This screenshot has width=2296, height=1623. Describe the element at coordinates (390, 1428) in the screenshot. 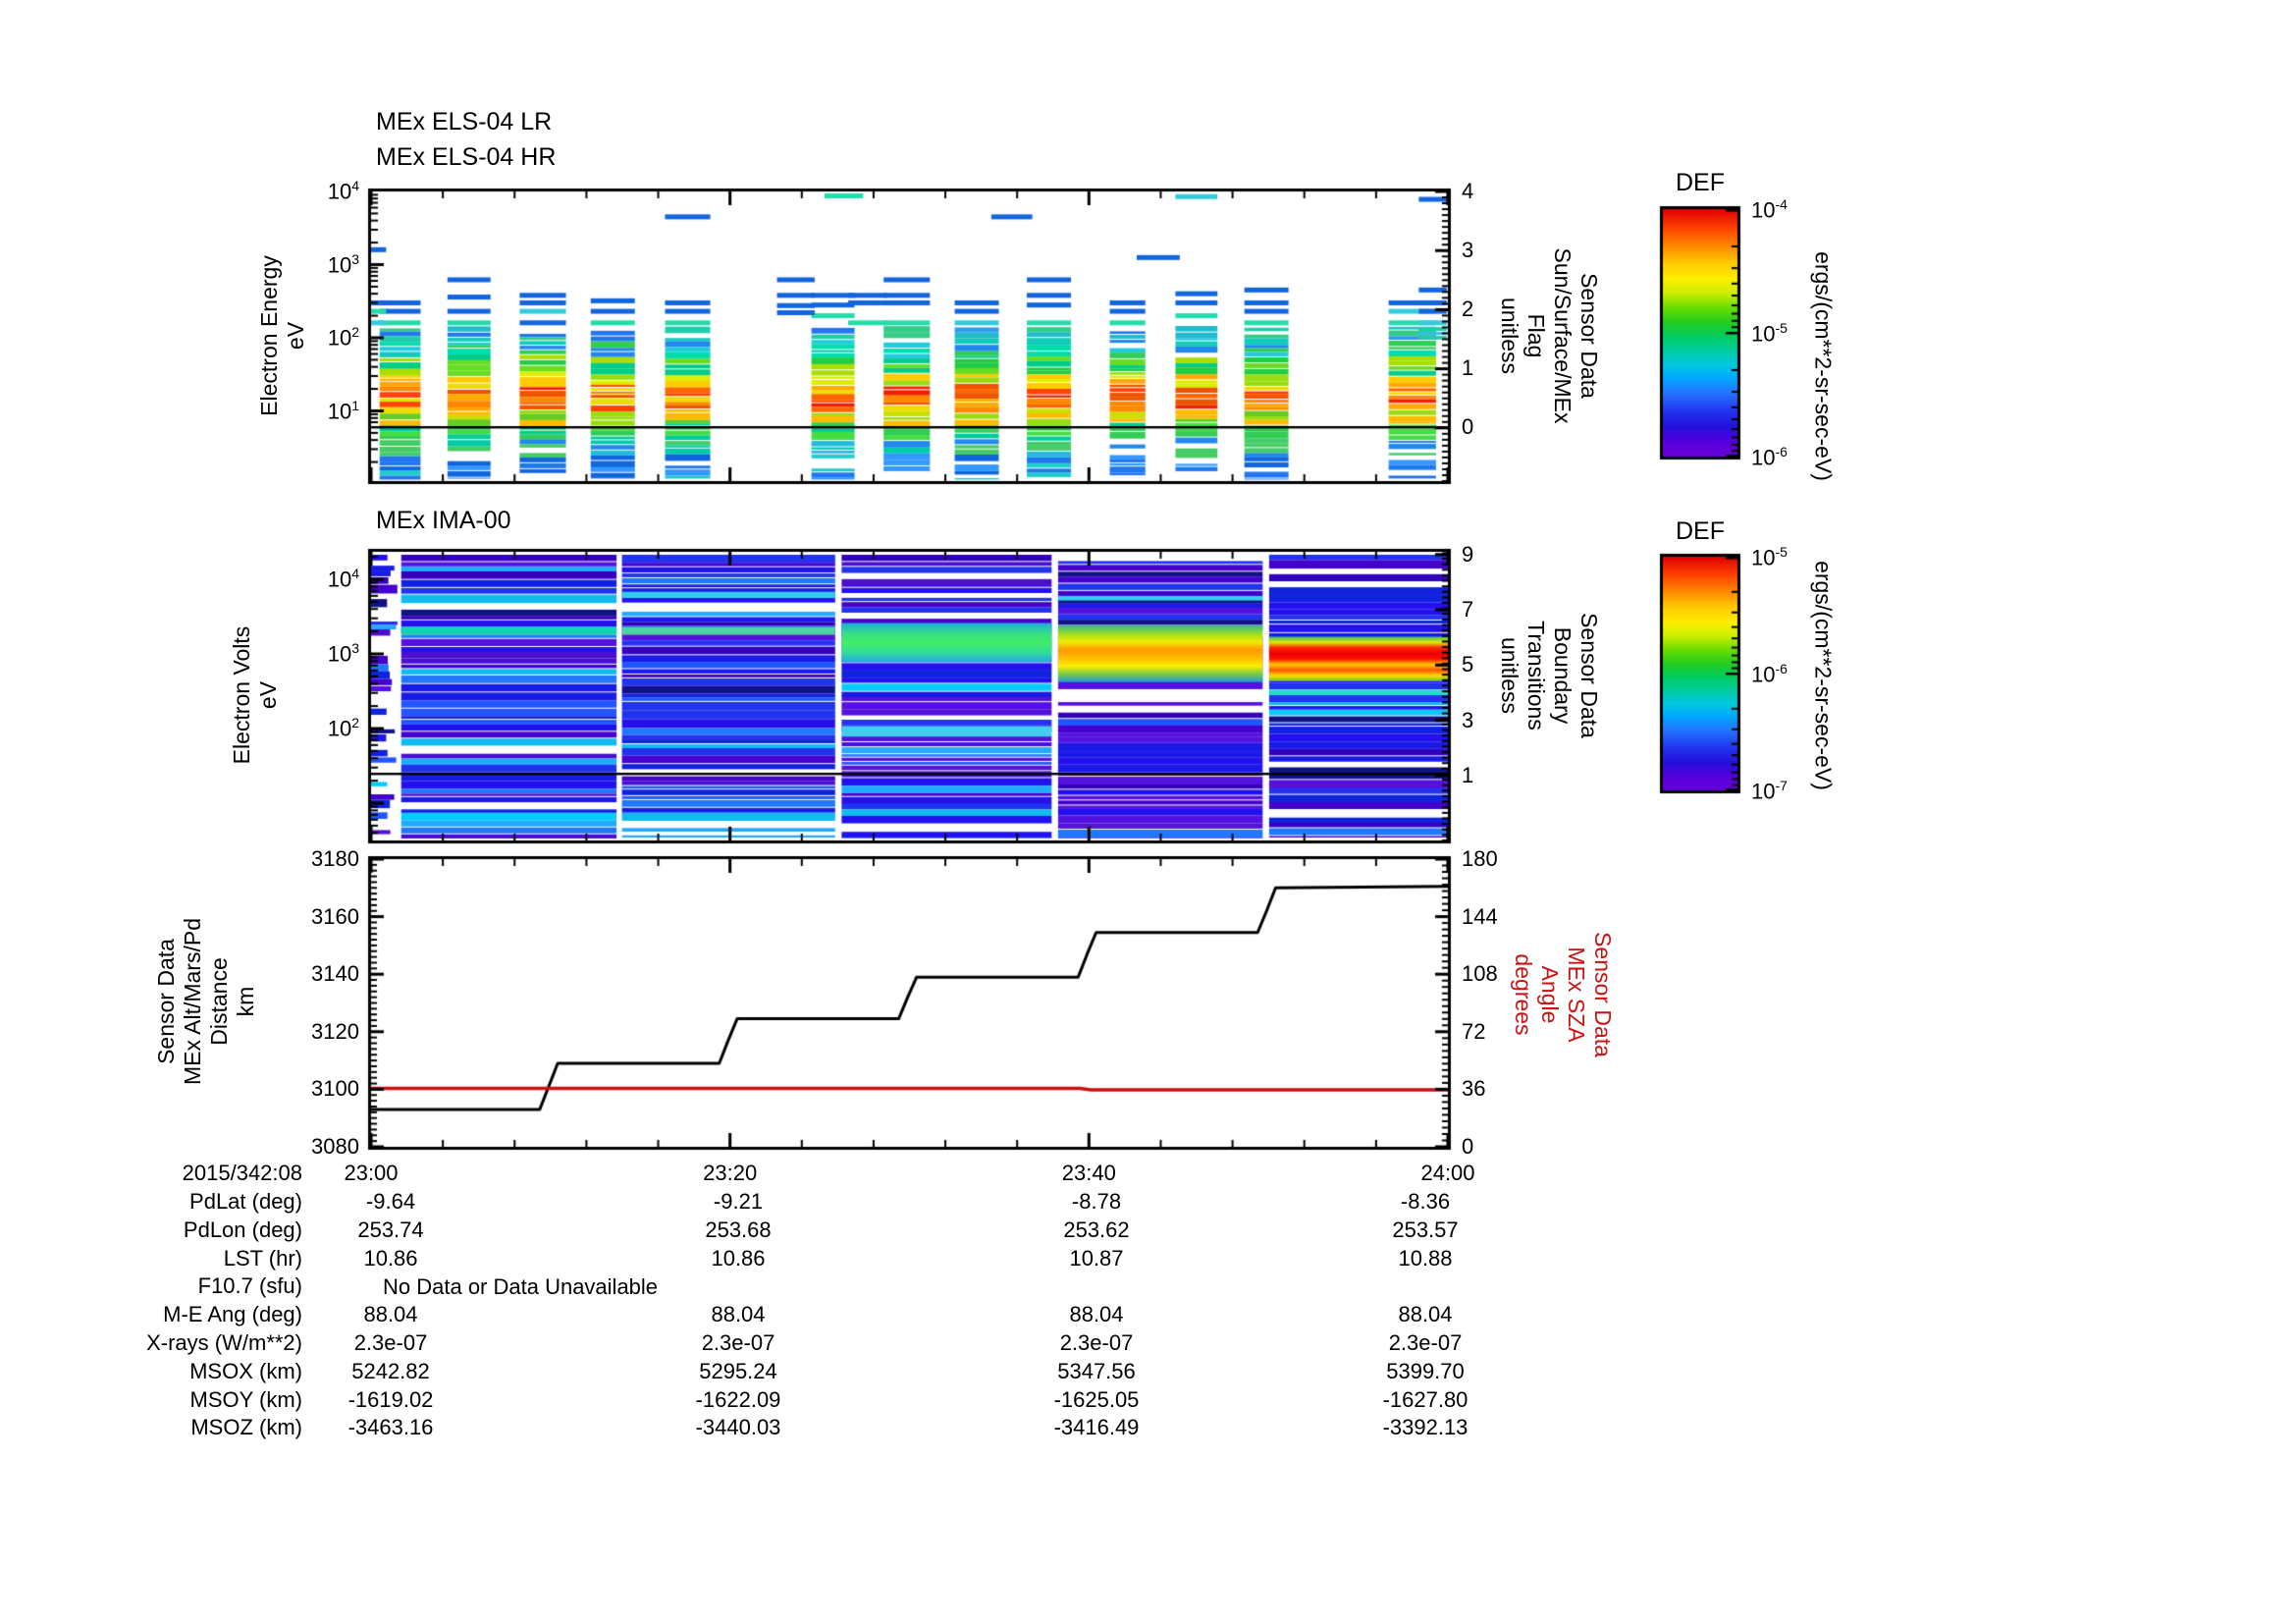

I see `table-cell: -3463.16` at that location.